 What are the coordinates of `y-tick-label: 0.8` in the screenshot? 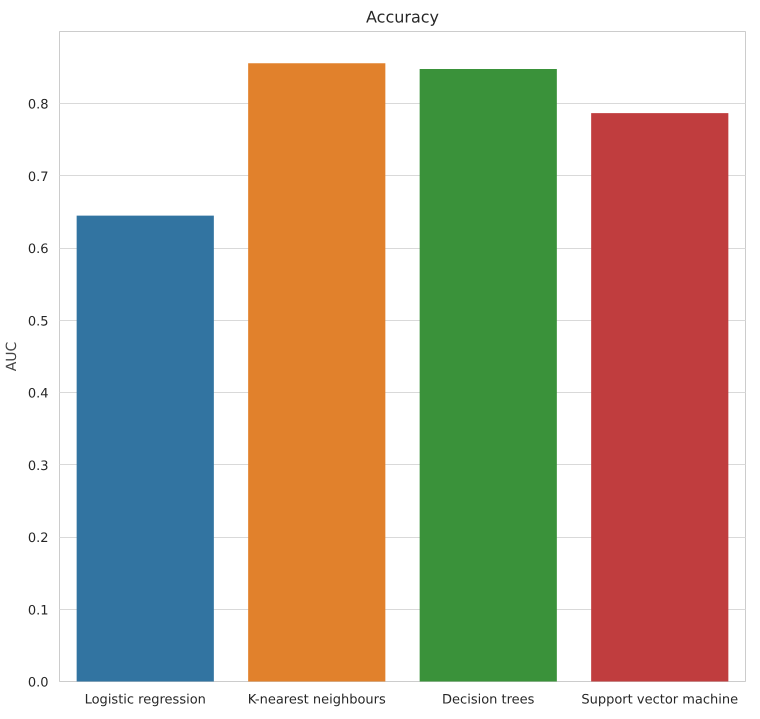 It's located at (38, 105).